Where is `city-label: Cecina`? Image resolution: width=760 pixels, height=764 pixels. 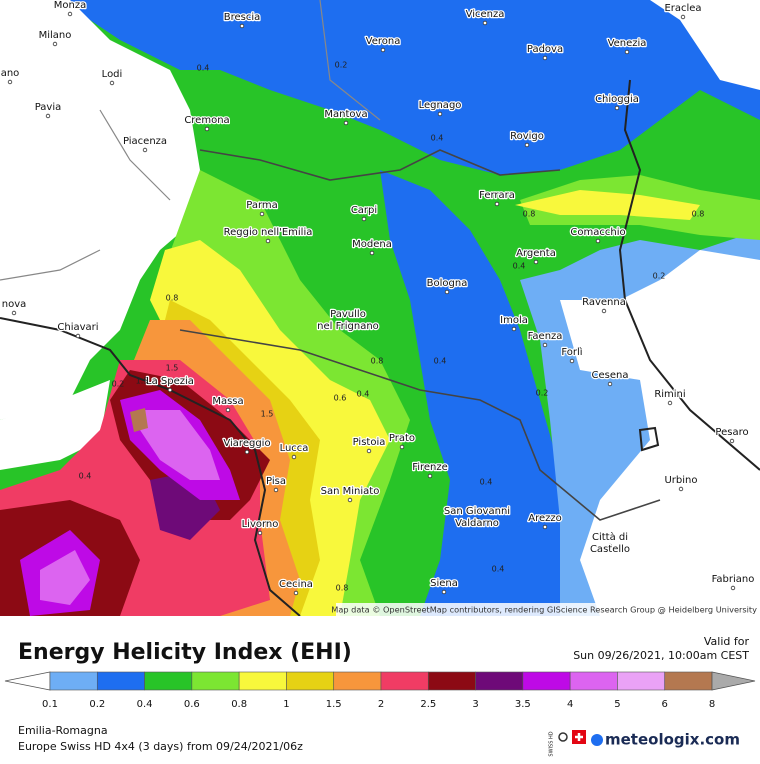
city-label: Cecina is located at coordinates (296, 584).